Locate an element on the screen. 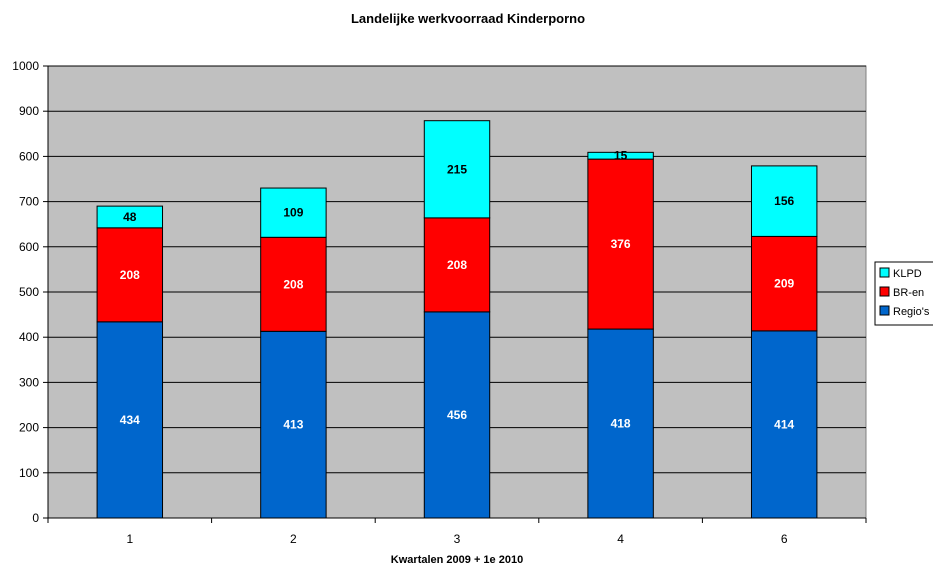  legend-label: Regio's is located at coordinates (911, 312).